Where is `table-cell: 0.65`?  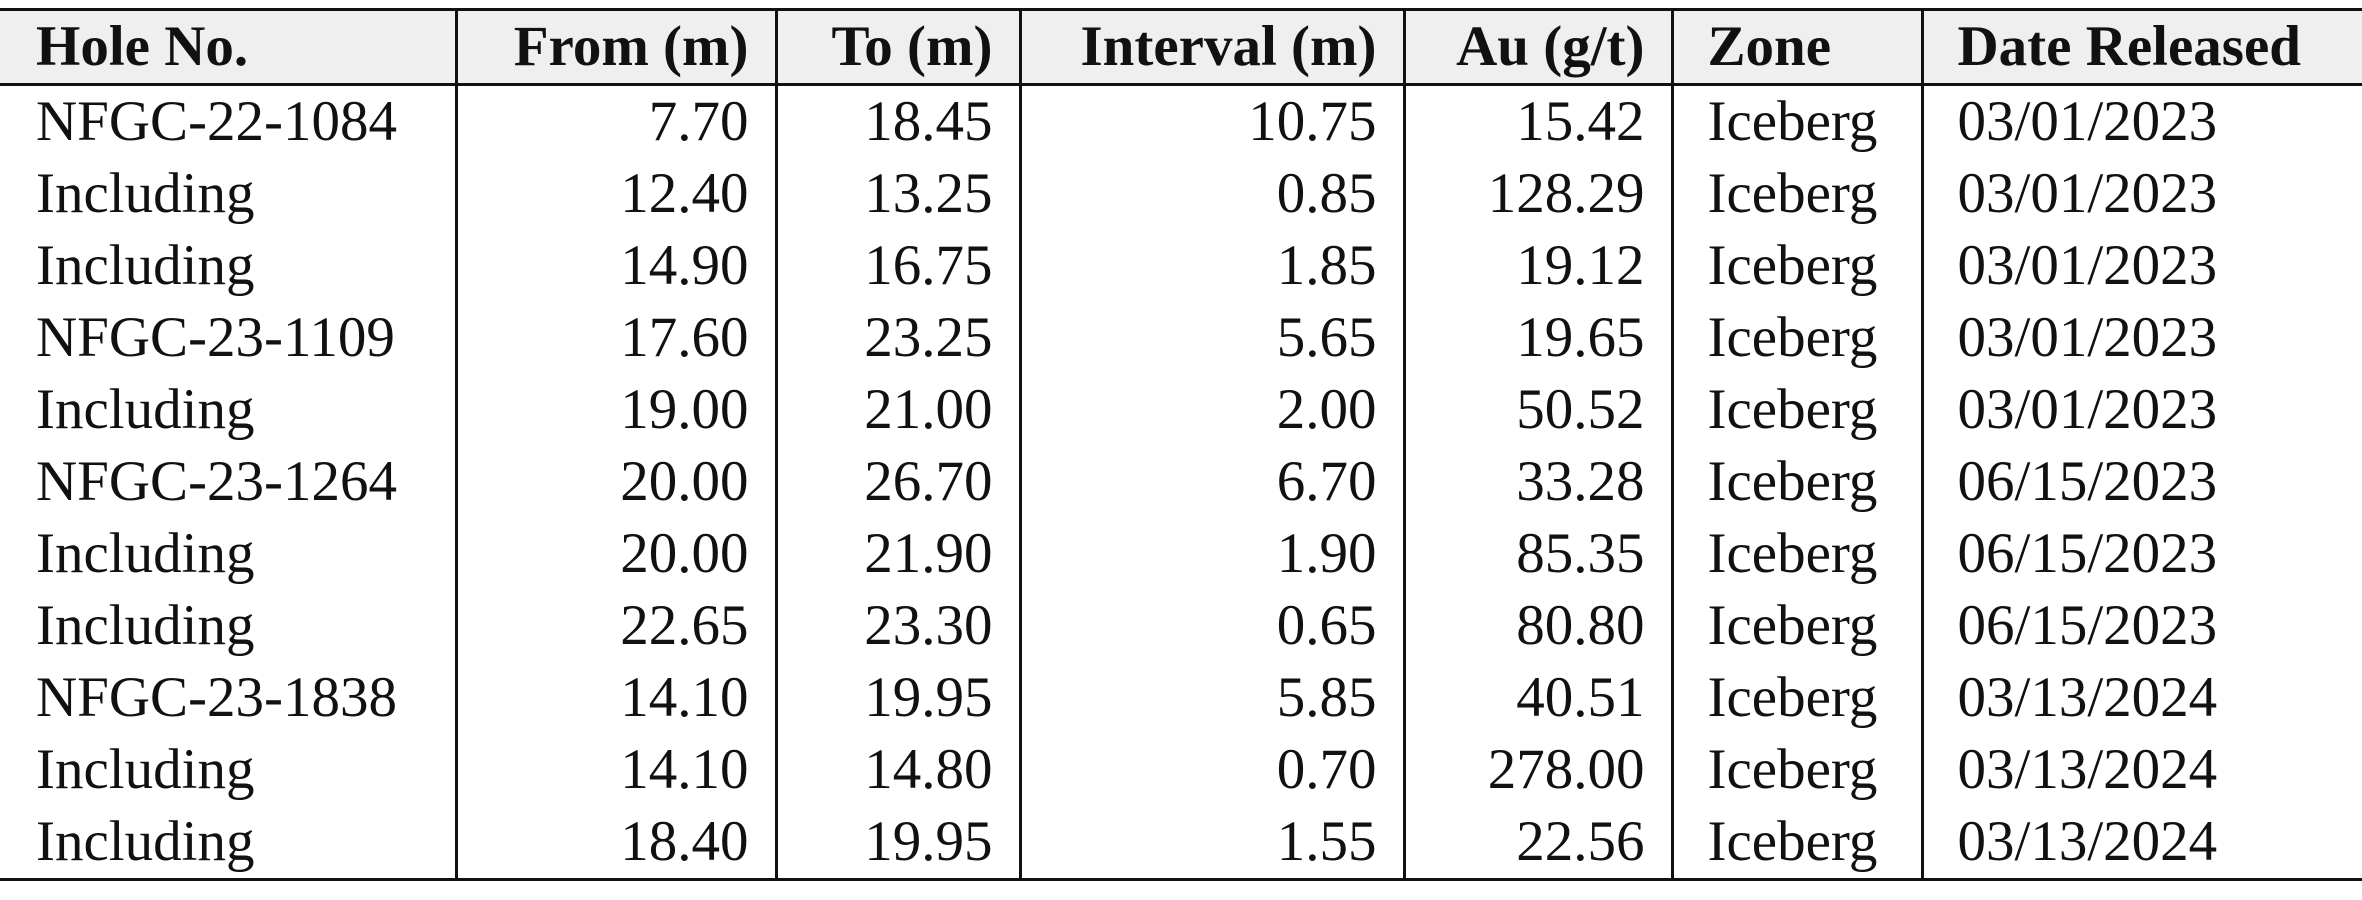 table-cell: 0.65 is located at coordinates (1211, 626).